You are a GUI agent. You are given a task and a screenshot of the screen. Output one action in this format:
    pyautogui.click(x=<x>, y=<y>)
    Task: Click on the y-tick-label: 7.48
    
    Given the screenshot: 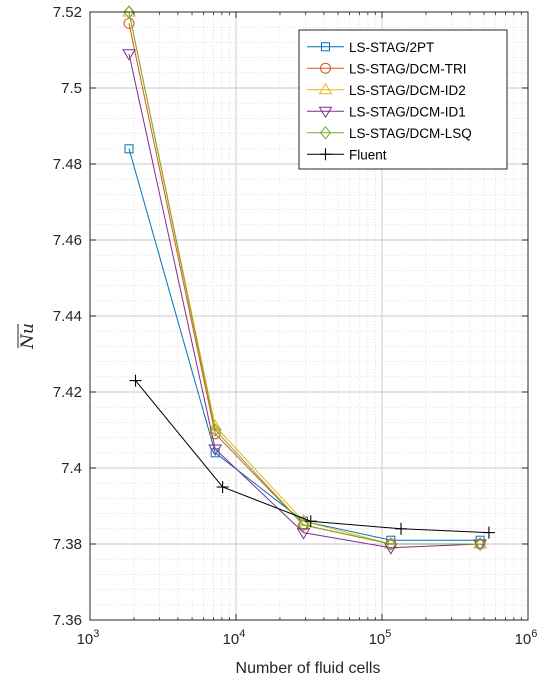 What is the action you would take?
    pyautogui.click(x=67, y=164)
    